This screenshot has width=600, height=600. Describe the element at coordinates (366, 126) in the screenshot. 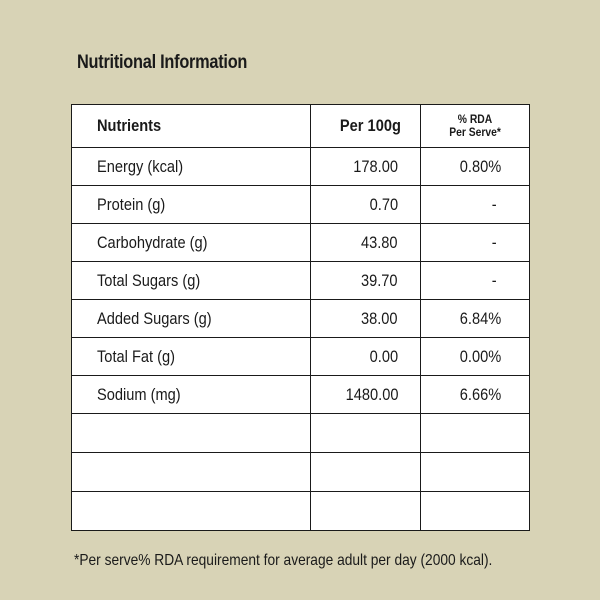

I see `header-per-100g: Per 100g` at that location.